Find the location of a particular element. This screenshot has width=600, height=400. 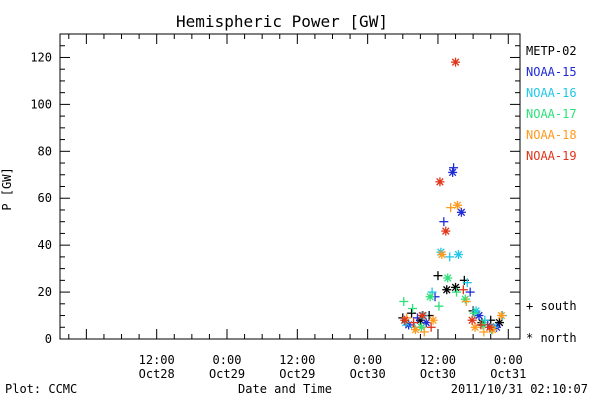

legend-south: + south is located at coordinates (551, 306).